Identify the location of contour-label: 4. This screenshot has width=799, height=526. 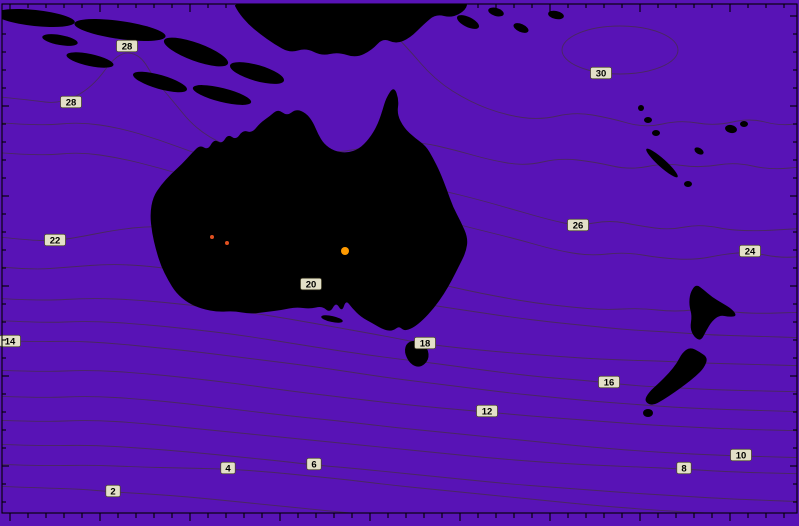
(228, 468).